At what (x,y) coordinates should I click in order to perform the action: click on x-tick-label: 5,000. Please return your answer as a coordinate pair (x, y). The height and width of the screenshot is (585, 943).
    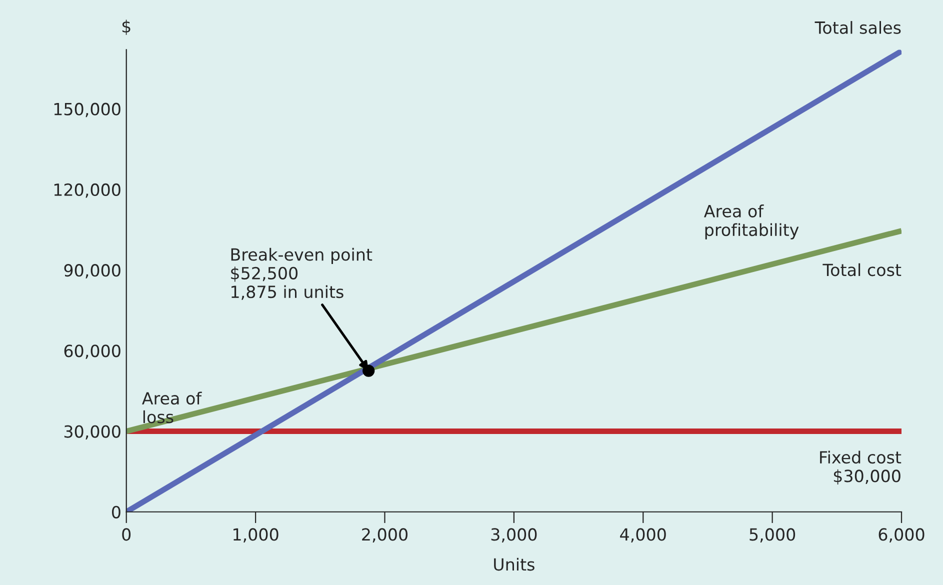
    Looking at the image, I should click on (773, 535).